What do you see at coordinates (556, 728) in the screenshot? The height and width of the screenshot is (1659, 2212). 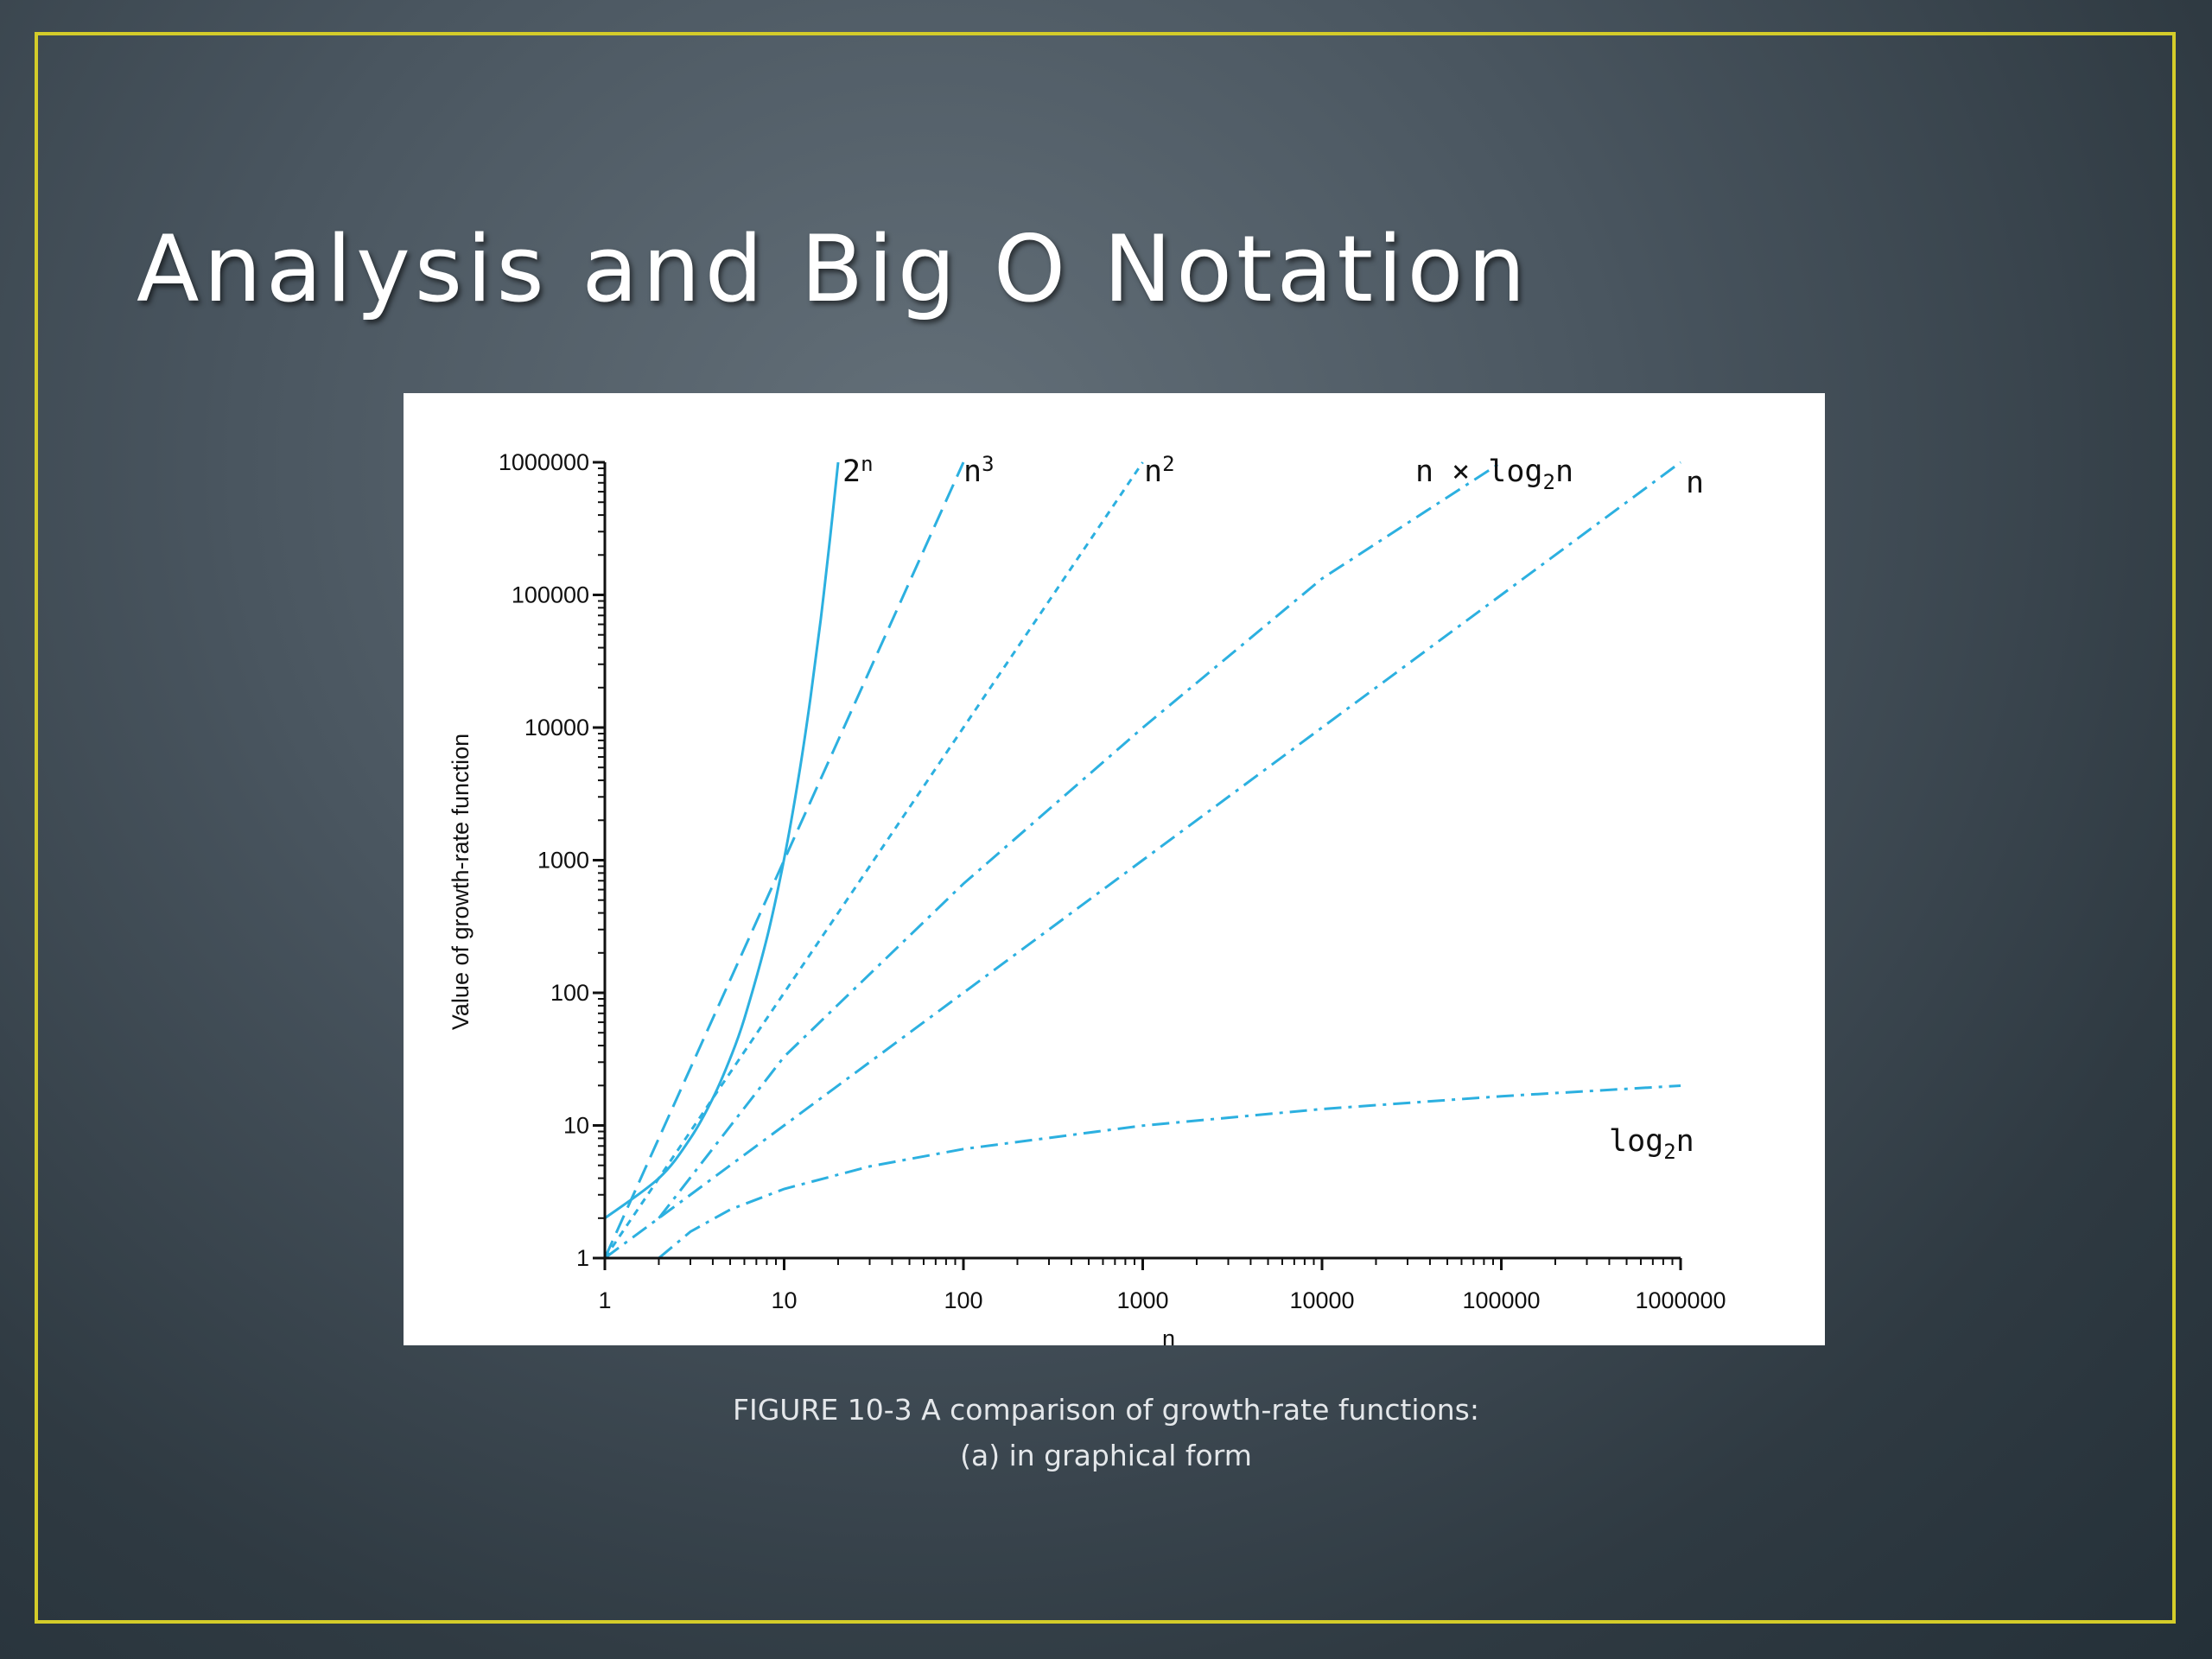 I see `y-tick-label: 10000` at bounding box center [556, 728].